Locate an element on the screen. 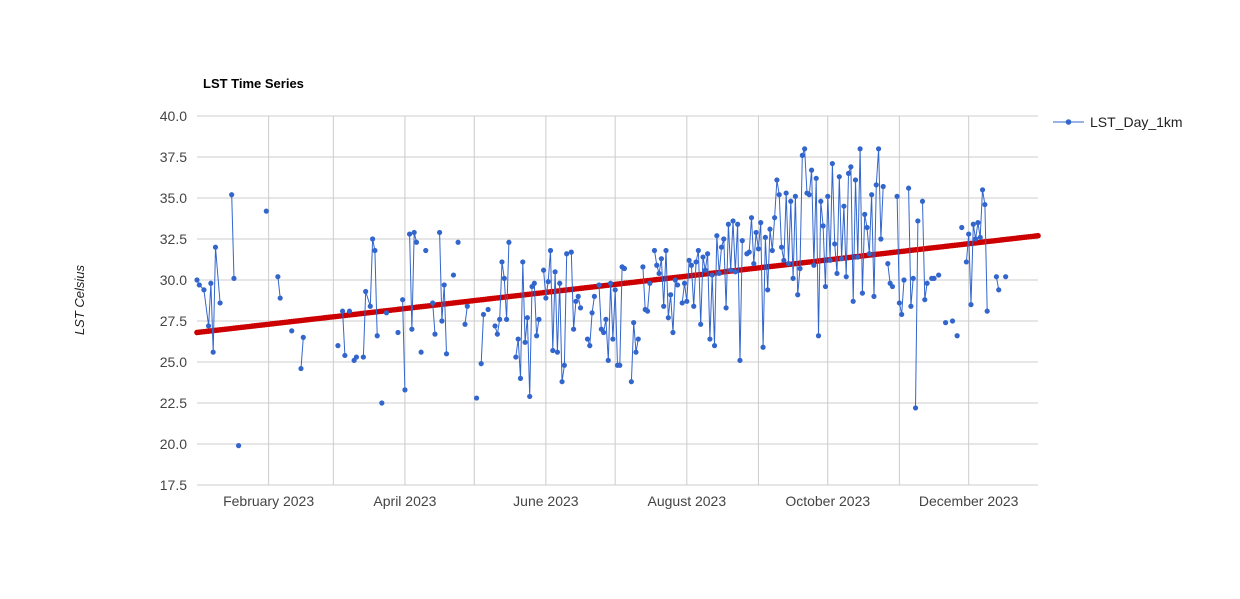 This screenshot has height=599, width=1240. y-tick-label: 32.5 is located at coordinates (173, 239).